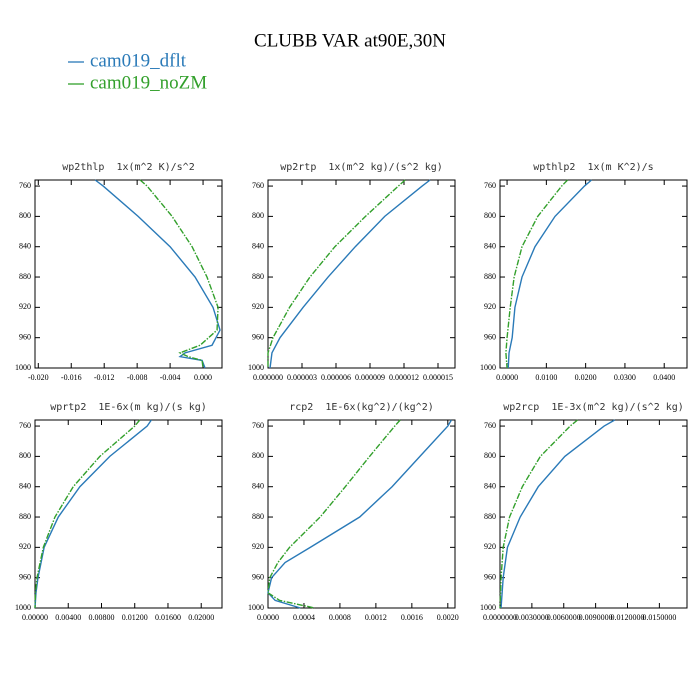 The width and height of the screenshot is (700, 700). What do you see at coordinates (376, 617) in the screenshot?
I see `x-tick-label: 0.0012` at bounding box center [376, 617].